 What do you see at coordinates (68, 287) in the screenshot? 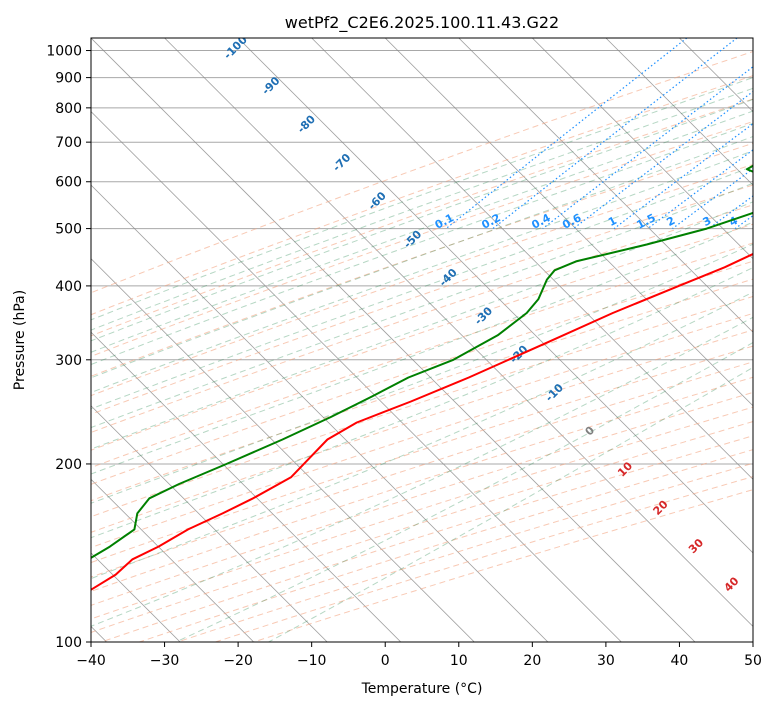
I see `y-tick-label: 400` at bounding box center [68, 287].